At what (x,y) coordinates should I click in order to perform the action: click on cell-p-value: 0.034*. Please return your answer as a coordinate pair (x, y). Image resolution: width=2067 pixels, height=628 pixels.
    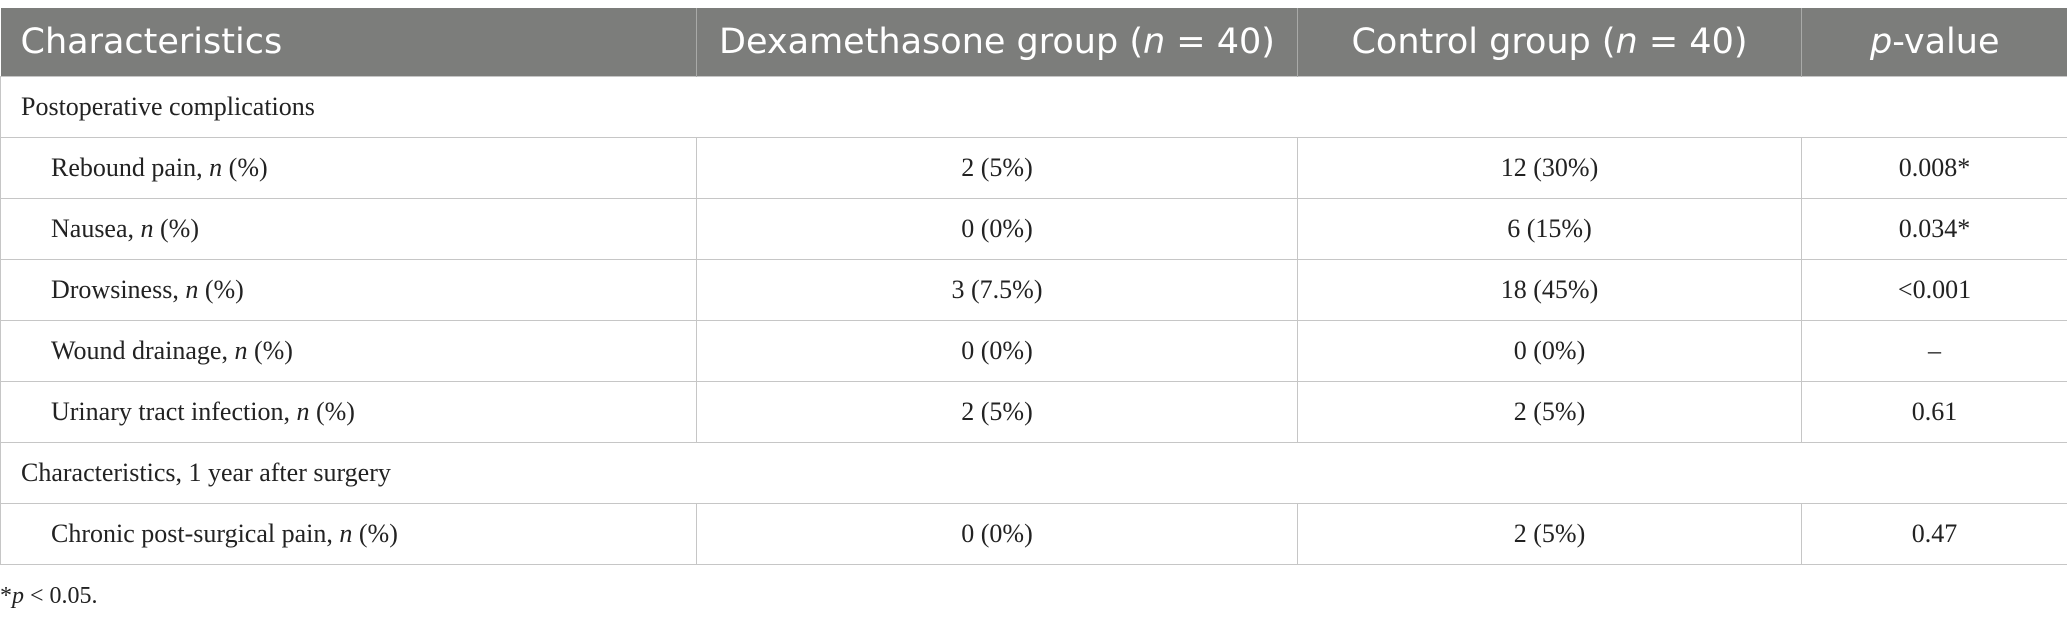
    Looking at the image, I should click on (1934, 229).